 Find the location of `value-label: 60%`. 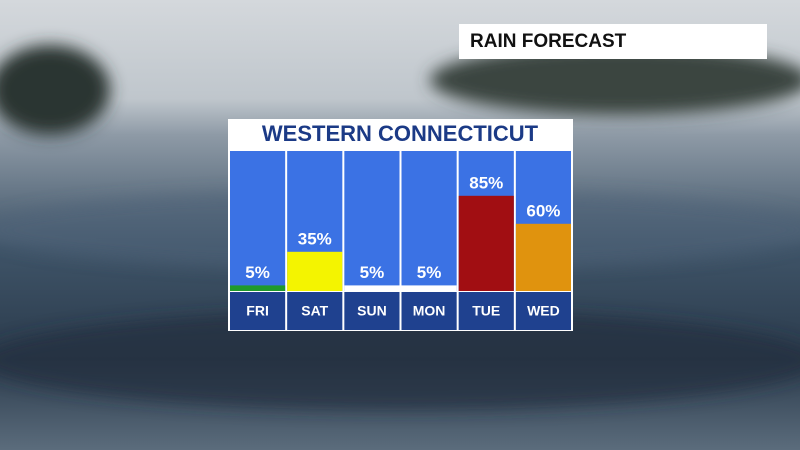

value-label: 60% is located at coordinates (543, 210).